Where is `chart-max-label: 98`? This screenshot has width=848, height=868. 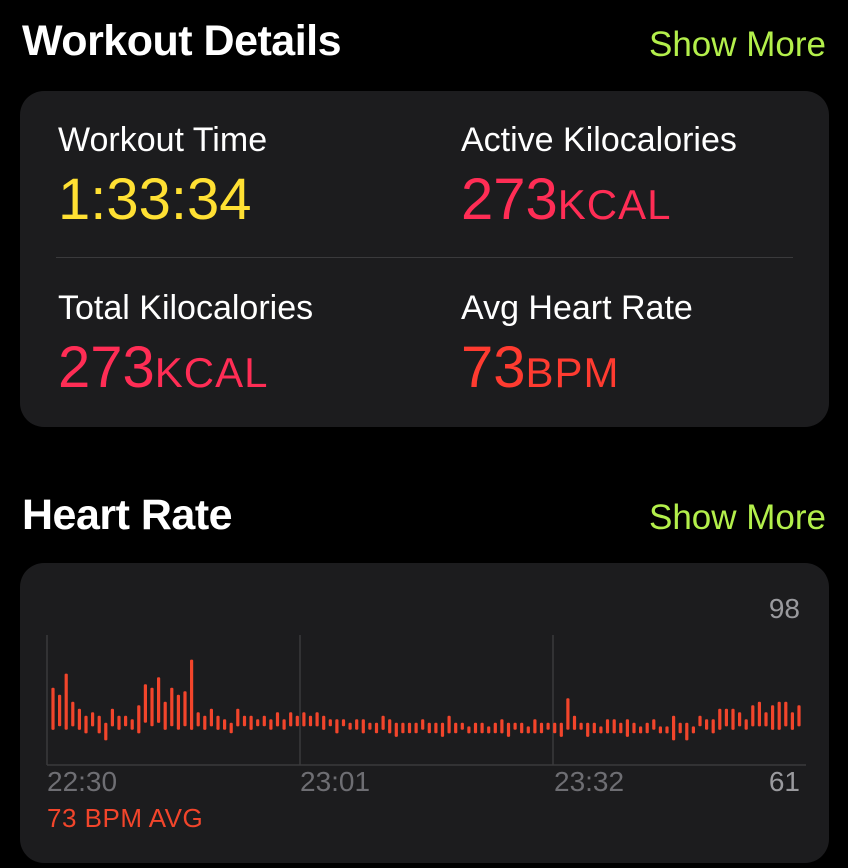 chart-max-label: 98 is located at coordinates (784, 608).